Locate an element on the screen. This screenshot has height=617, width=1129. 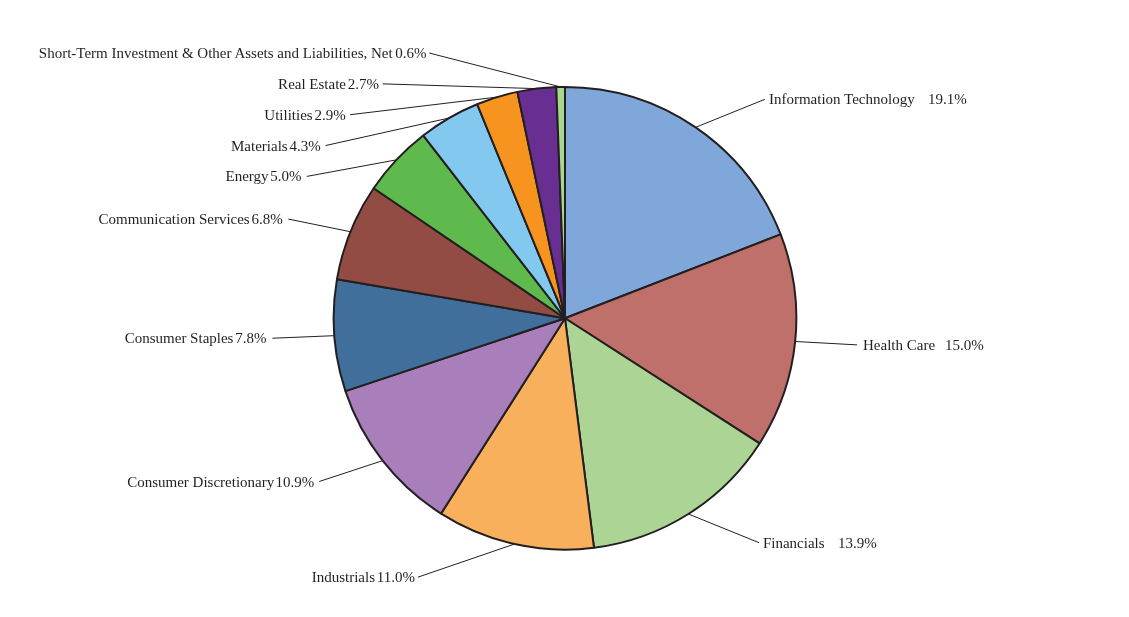
data-label: 7.8% is located at coordinates (251, 338).